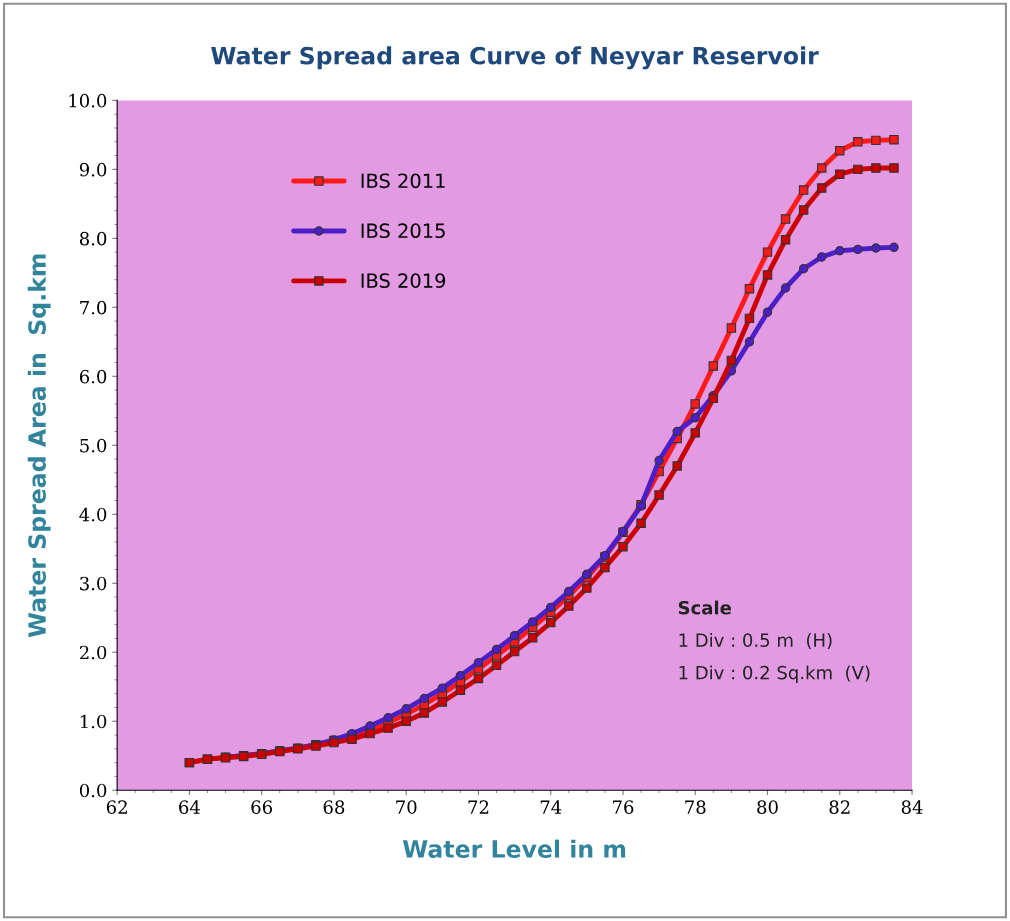  What do you see at coordinates (695, 807) in the screenshot?
I see `x-tick-label: 78` at bounding box center [695, 807].